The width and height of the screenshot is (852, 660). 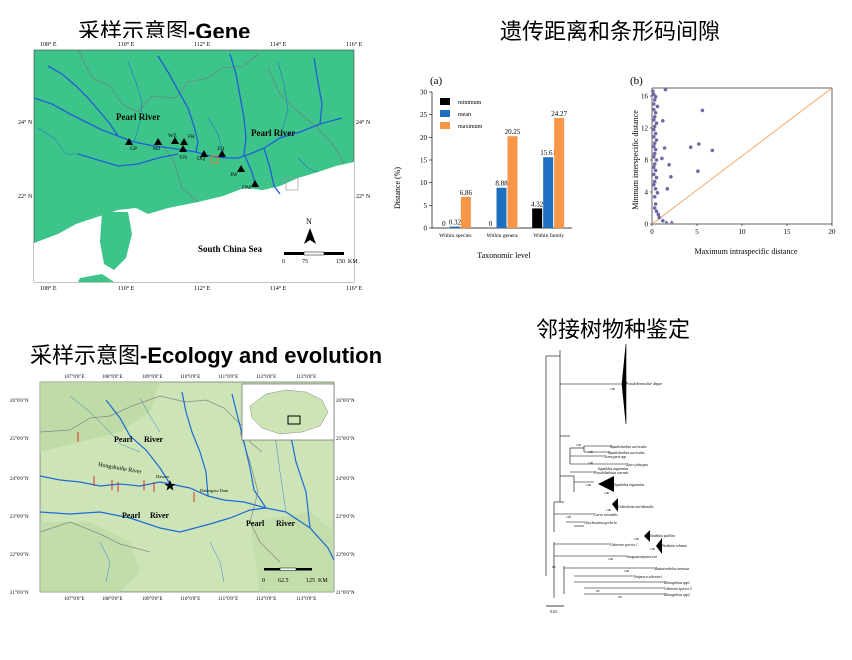 What do you see at coordinates (613, 330) in the screenshot?
I see `heading-nj: 邻接树物种鉴定` at bounding box center [613, 330].